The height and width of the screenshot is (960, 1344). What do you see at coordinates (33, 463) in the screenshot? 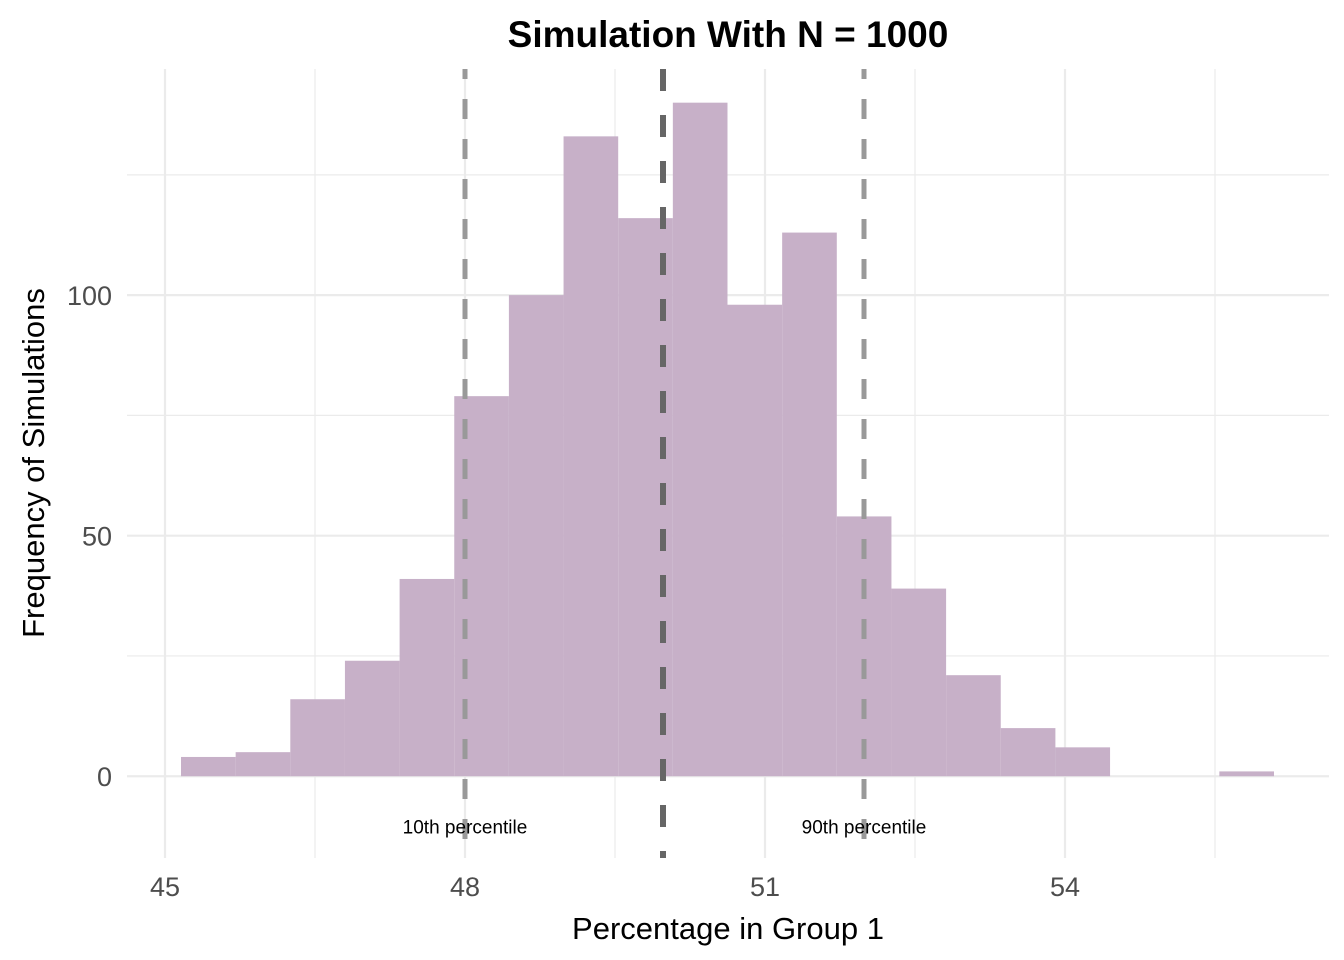
I see `y-axis-title: Frequency of Simulations` at bounding box center [33, 463].